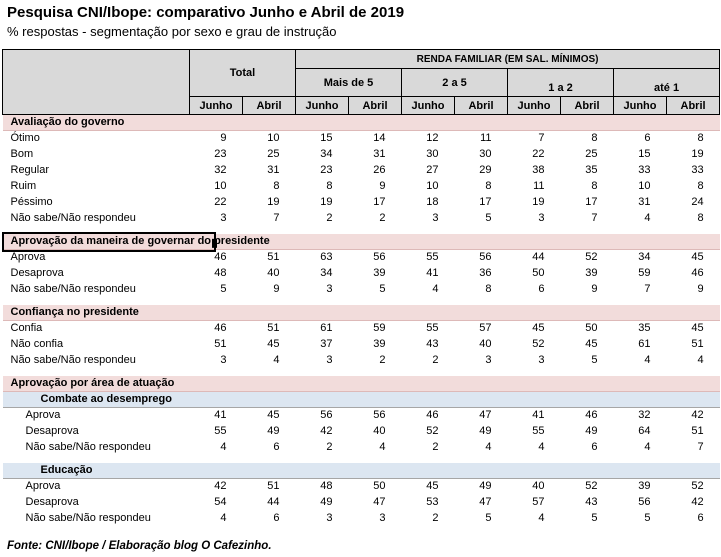 This screenshot has height=557, width=721. I want to click on value-cell: 29, so click(485, 170).